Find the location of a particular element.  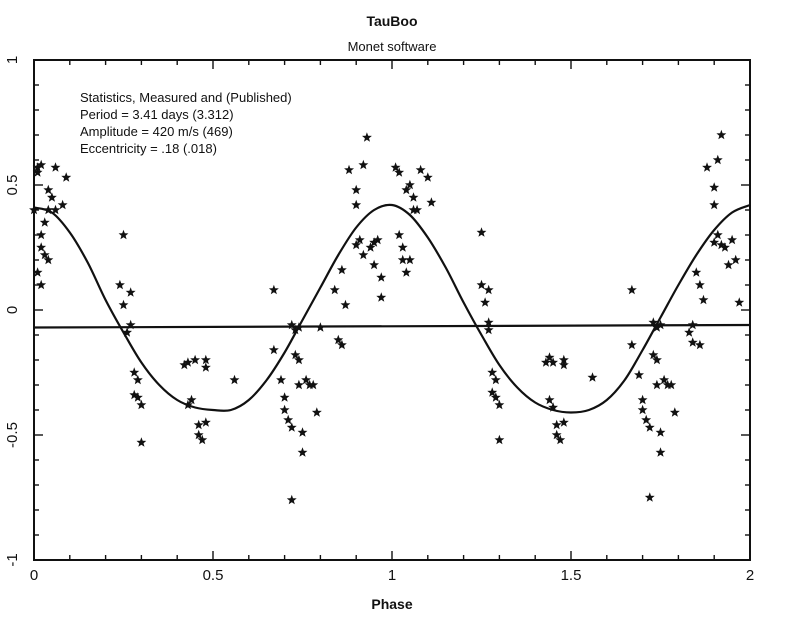

y-tick-label: 0.5 is located at coordinates (12, 185).